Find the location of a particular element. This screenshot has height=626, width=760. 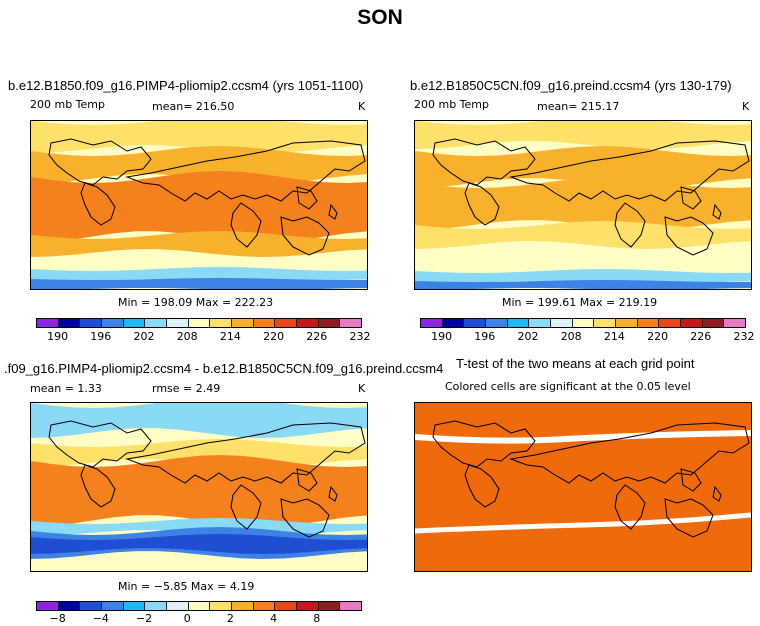

panel3-minmax-label: Min = −5.85 Max = 4.19 is located at coordinates (186, 586).